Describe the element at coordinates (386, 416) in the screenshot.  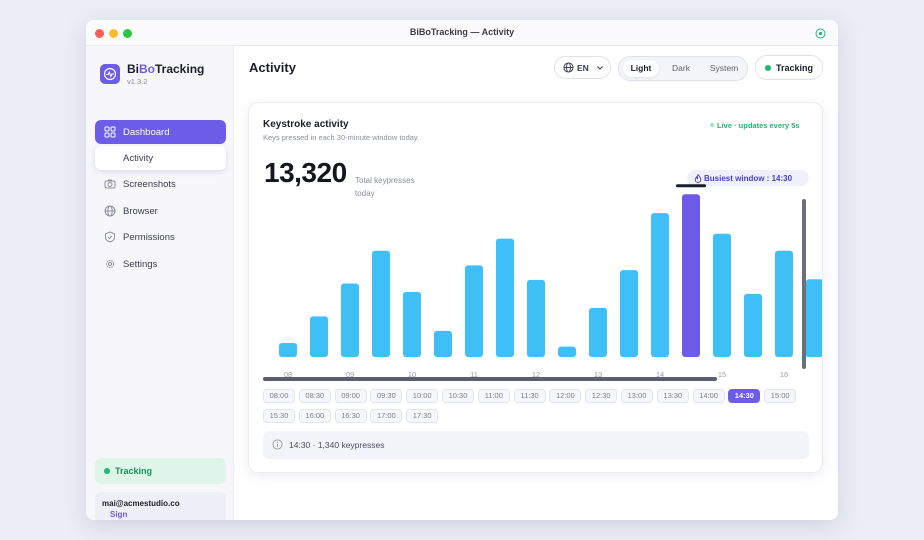
I see `time-chip: 17:00` at that location.